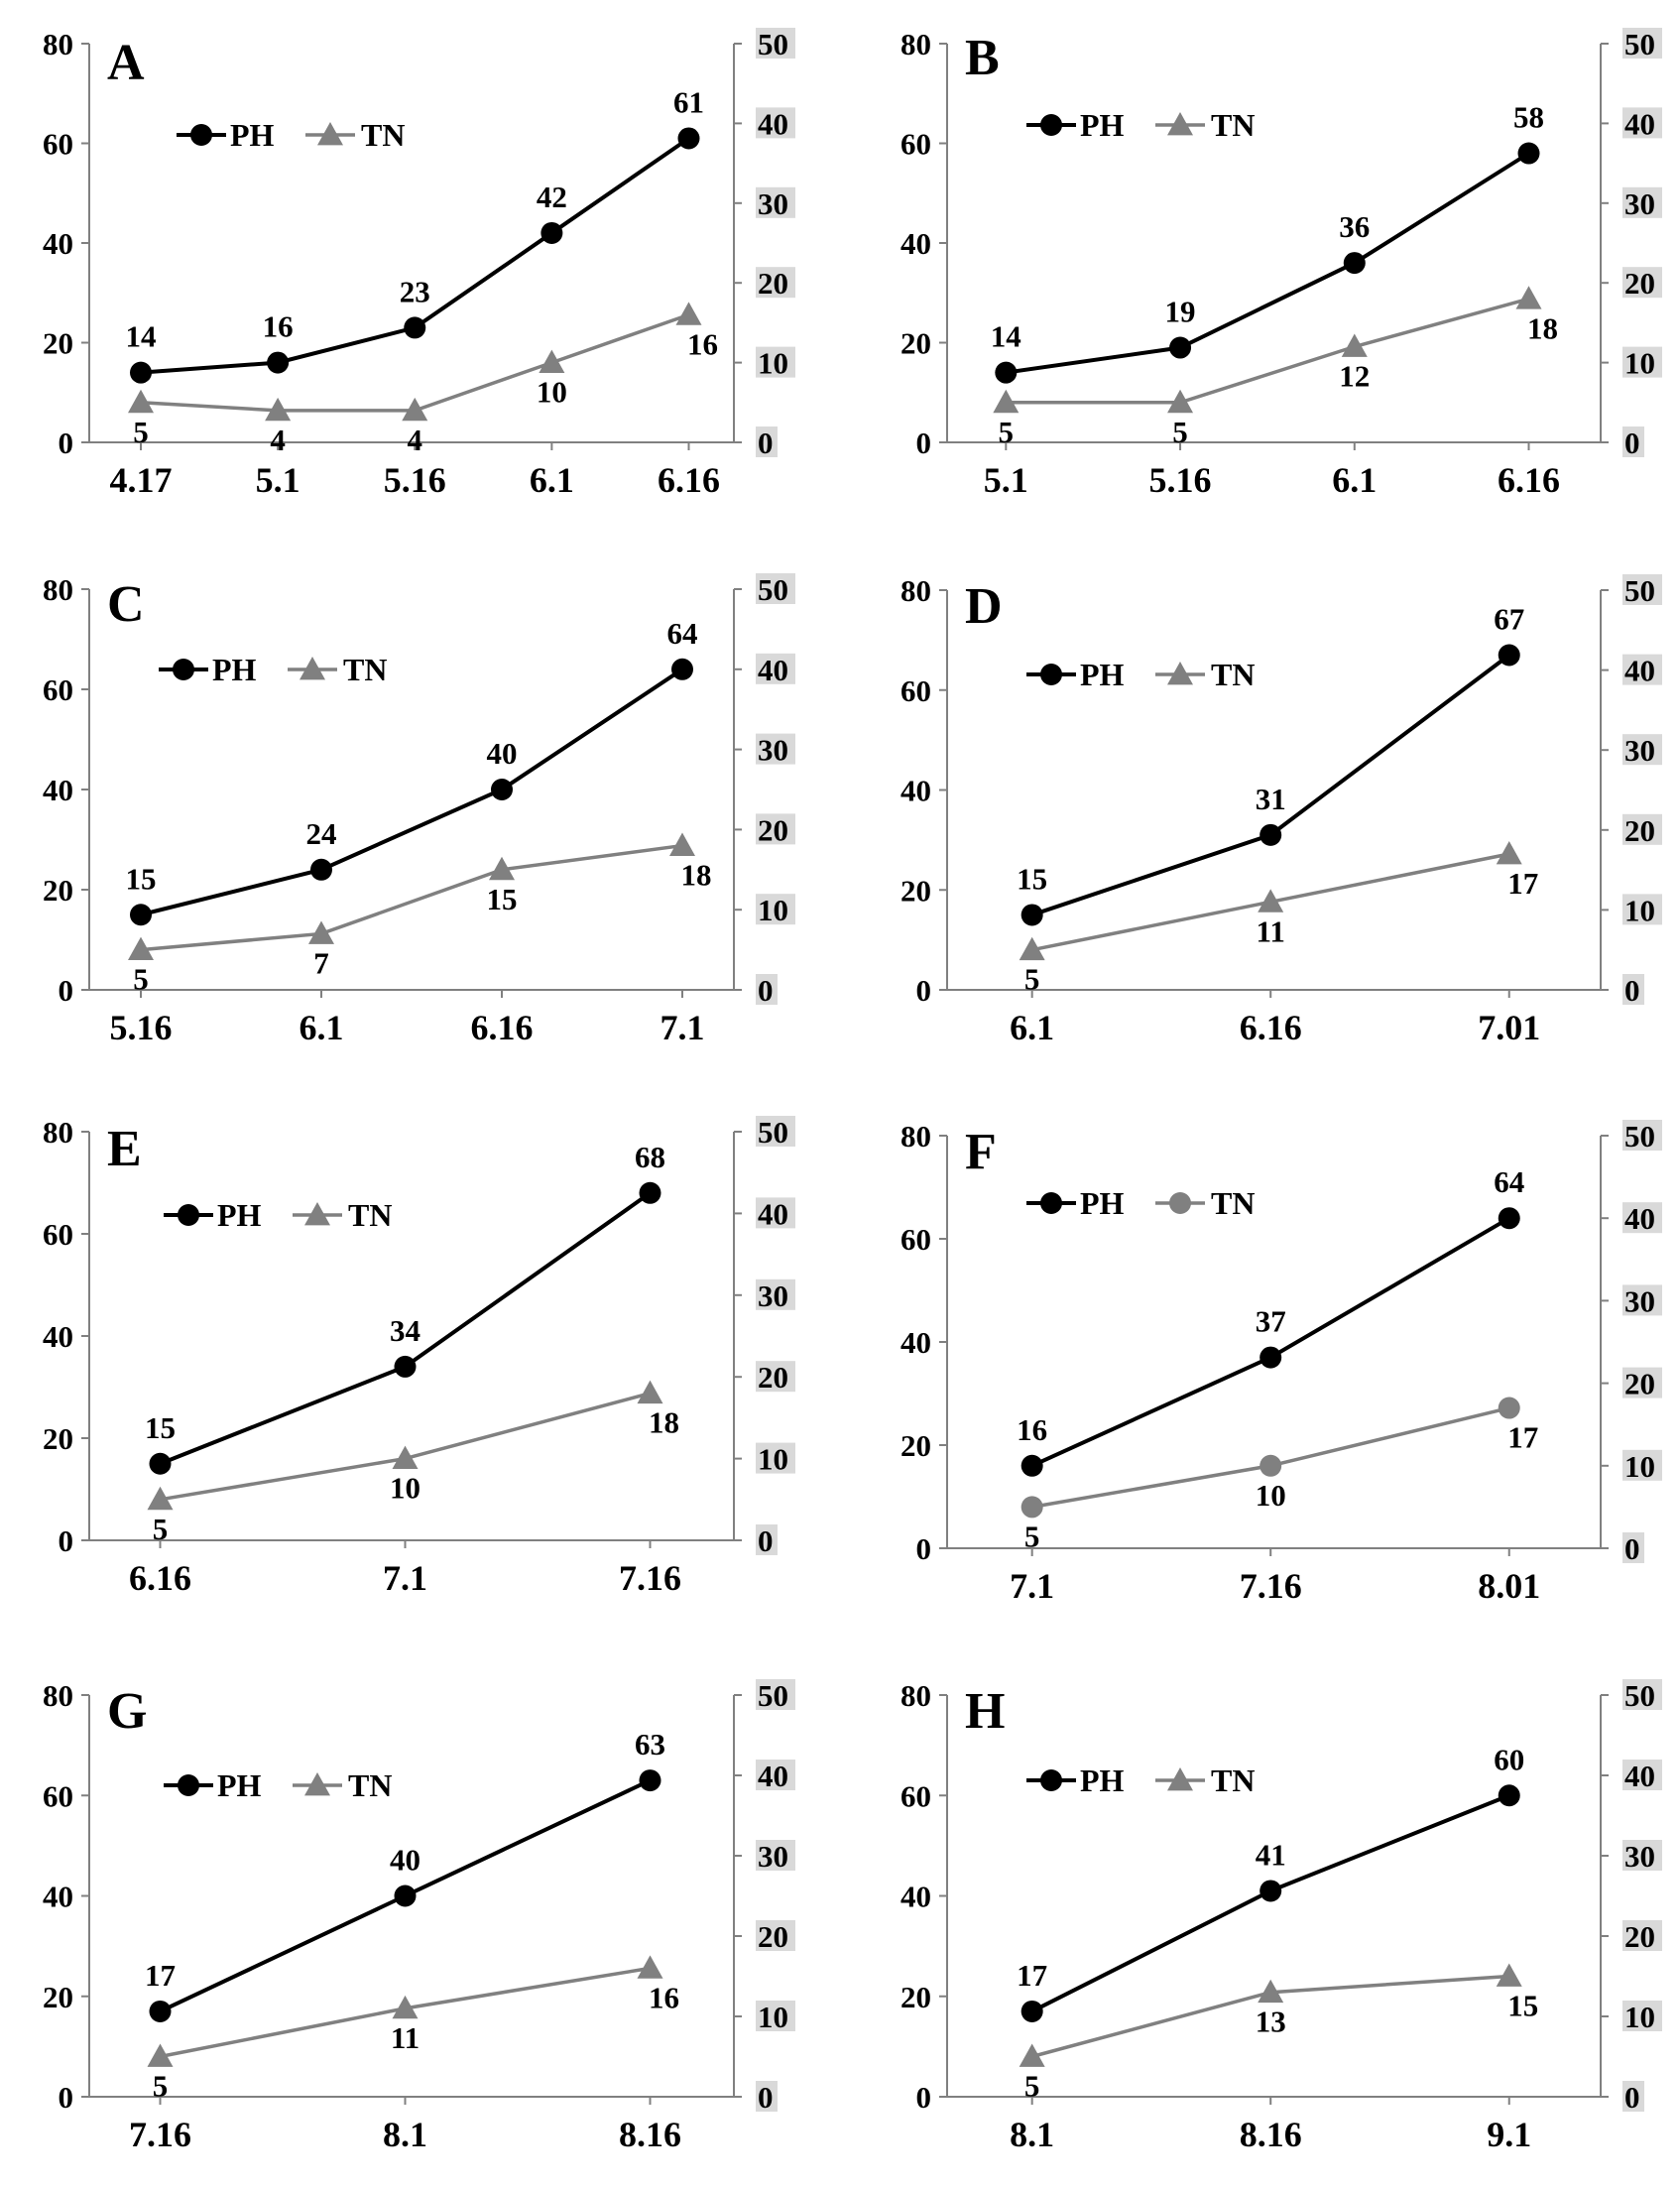 The height and width of the screenshot is (2188, 1680). What do you see at coordinates (1522, 2006) in the screenshot?
I see `data-label-tn: 15` at bounding box center [1522, 2006].